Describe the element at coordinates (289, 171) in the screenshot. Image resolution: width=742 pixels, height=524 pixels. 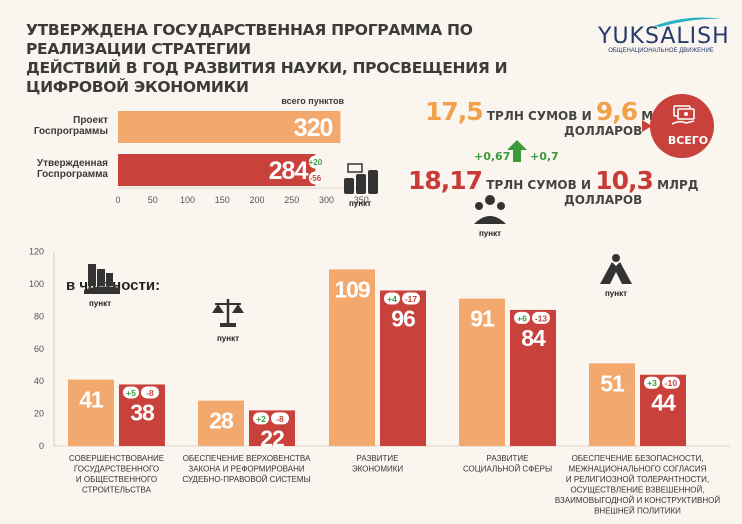
I see `bar-value-label: 284` at that location.